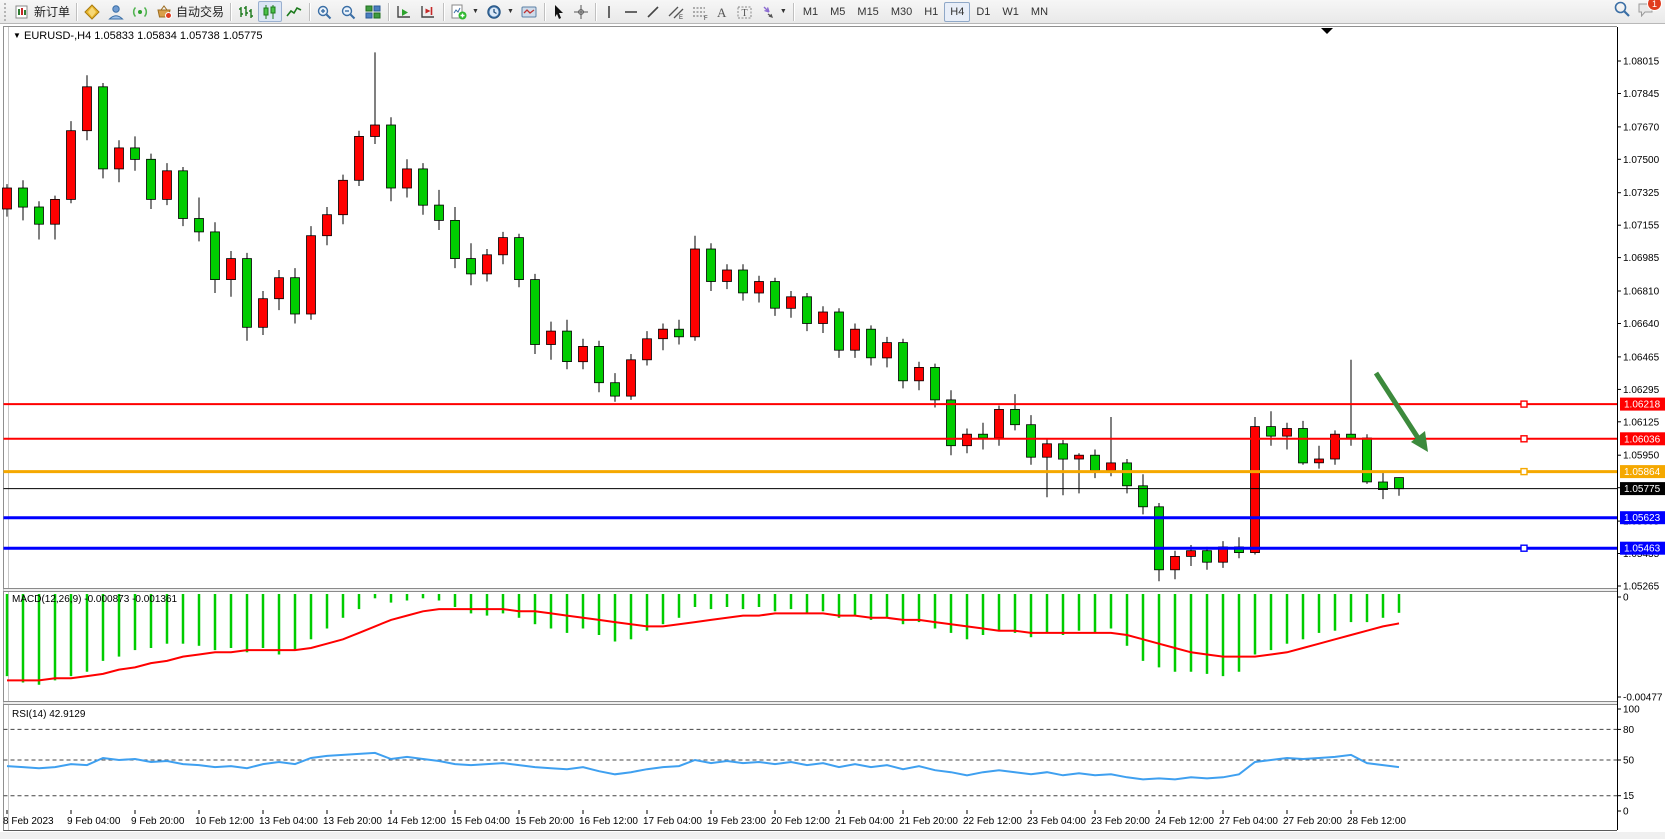  What do you see at coordinates (681, 17) in the screenshot?
I see `svg-text: E` at bounding box center [681, 17].